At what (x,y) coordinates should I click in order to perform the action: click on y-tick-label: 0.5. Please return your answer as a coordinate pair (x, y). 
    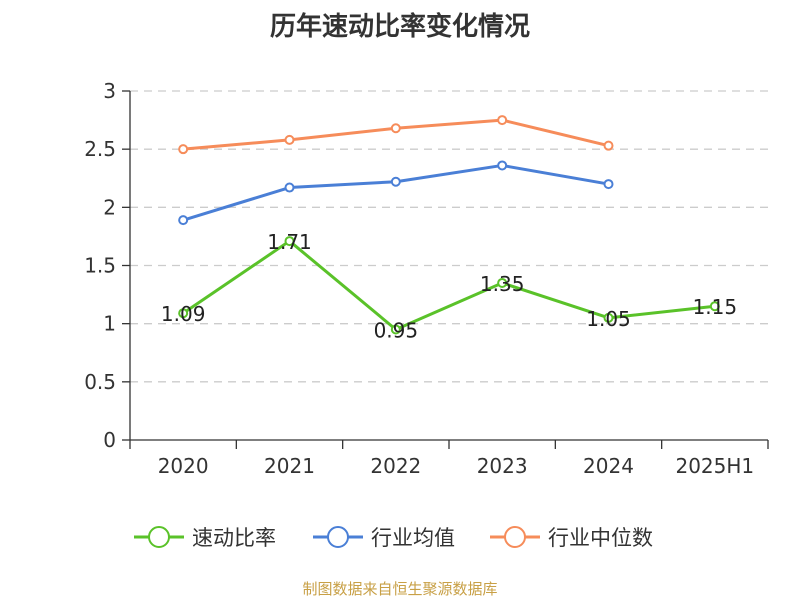
    Looking at the image, I should click on (100, 382).